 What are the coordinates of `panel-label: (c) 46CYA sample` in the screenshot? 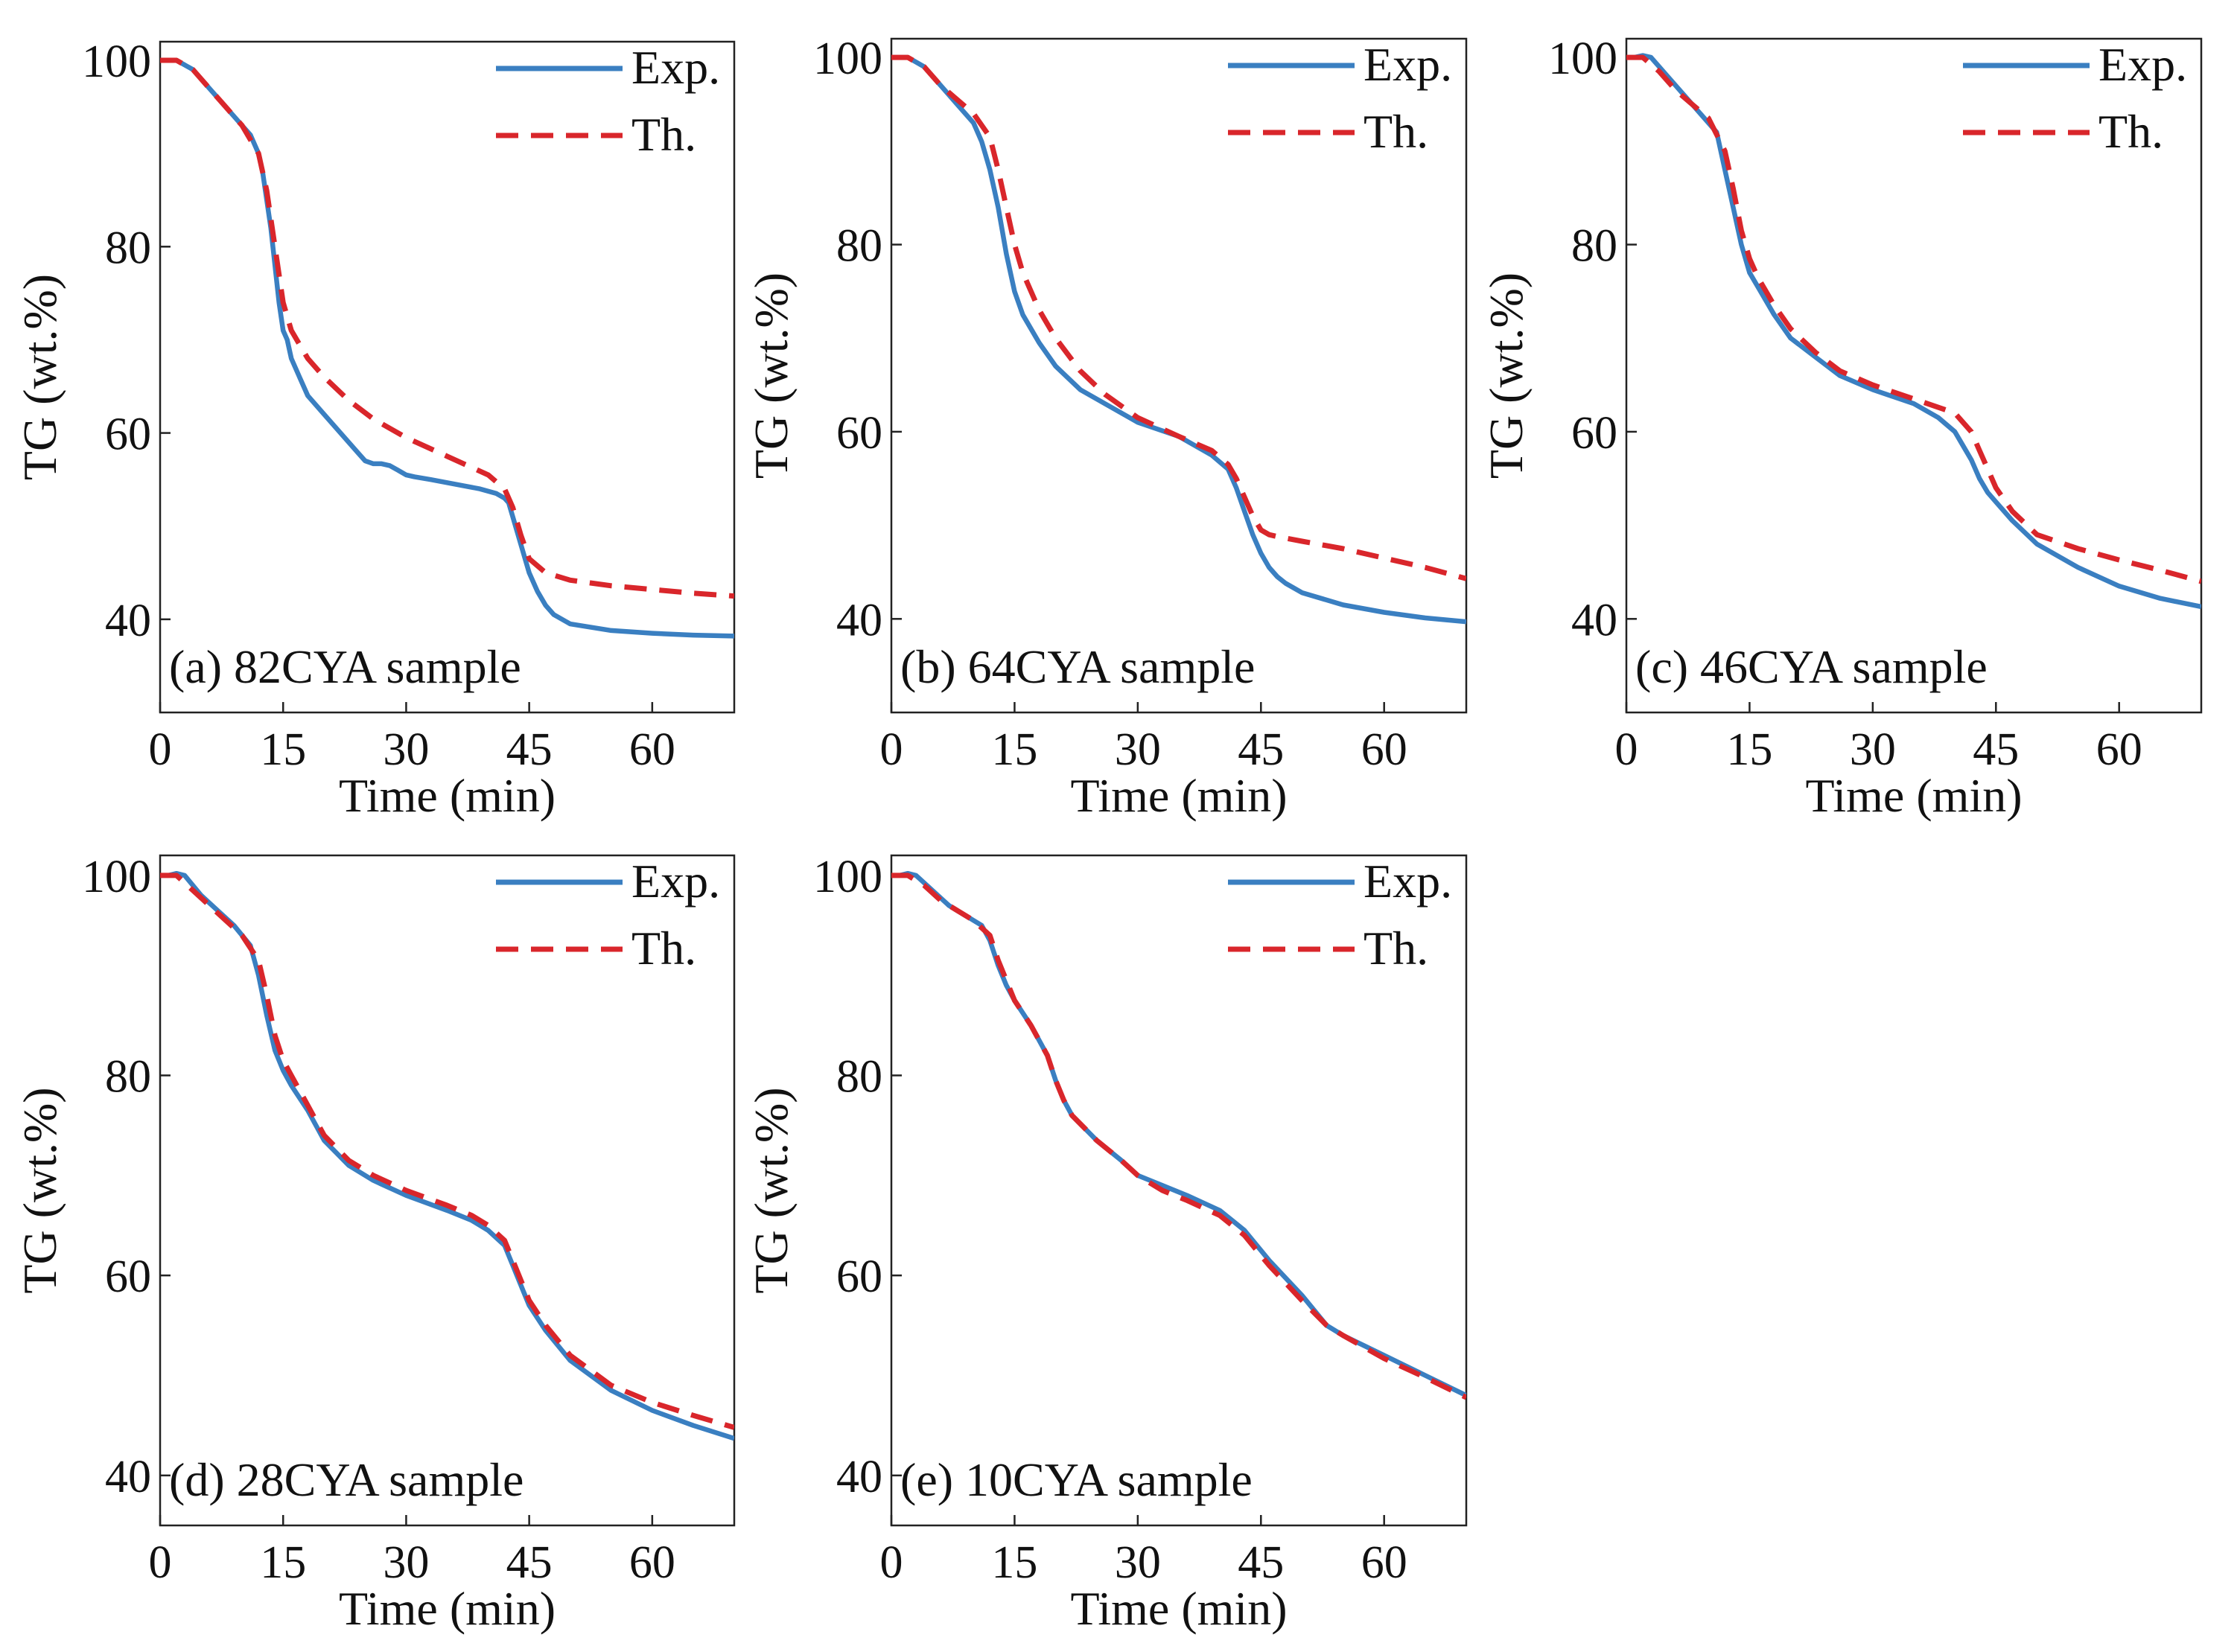 It's located at (1811, 666).